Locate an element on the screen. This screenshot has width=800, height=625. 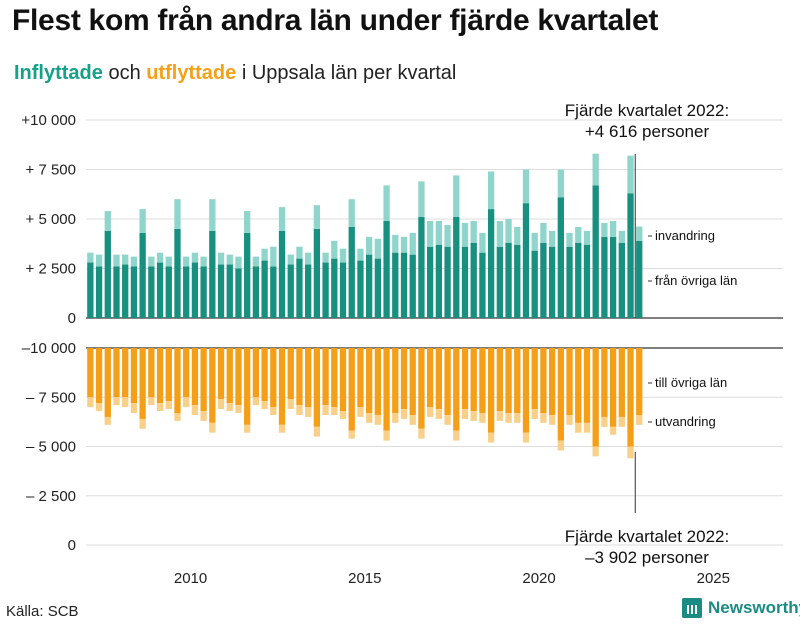
y-tick-label: +10 000 is located at coordinates (48, 120).